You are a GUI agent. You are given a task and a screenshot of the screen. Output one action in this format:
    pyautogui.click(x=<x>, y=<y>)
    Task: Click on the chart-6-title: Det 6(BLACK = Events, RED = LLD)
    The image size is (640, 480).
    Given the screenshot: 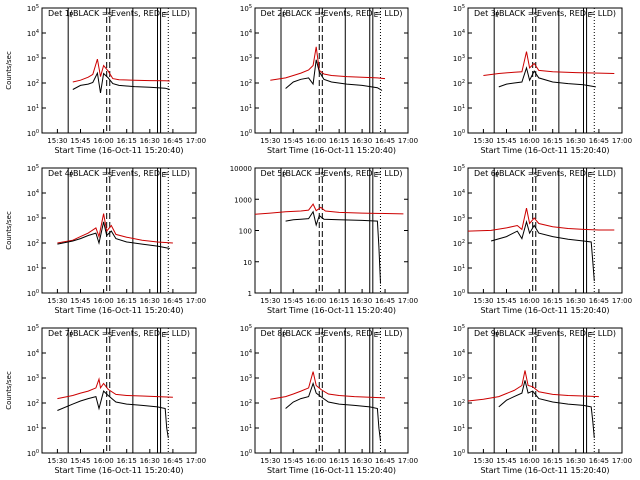 What is the action you would take?
    pyautogui.click(x=545, y=173)
    